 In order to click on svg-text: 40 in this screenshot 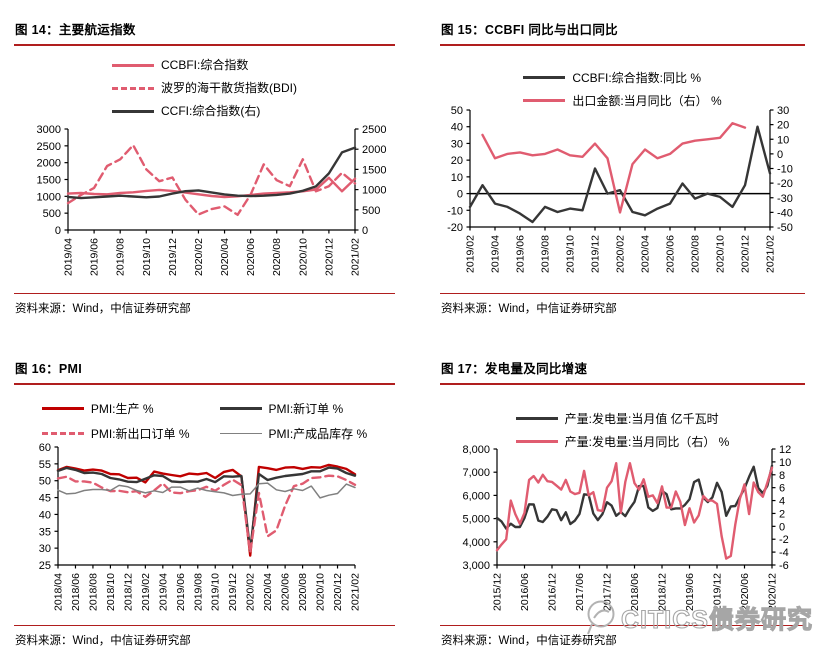, I will do `click(457, 128)`.